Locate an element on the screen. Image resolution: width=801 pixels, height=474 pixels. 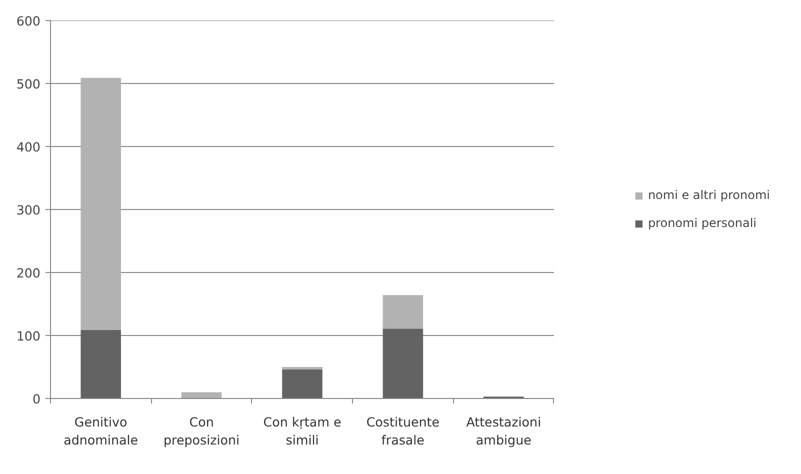
y-tick-label: 300 is located at coordinates (28, 210).